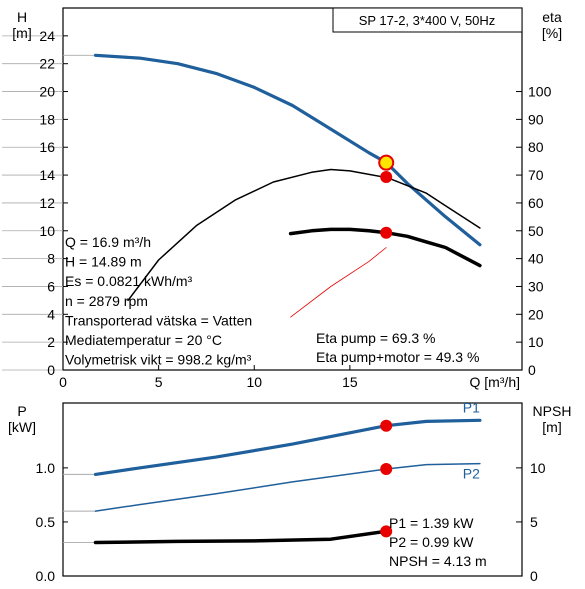 The width and height of the screenshot is (585, 589). Describe the element at coordinates (22, 17) in the screenshot. I see `h-axis-label: H` at that location.